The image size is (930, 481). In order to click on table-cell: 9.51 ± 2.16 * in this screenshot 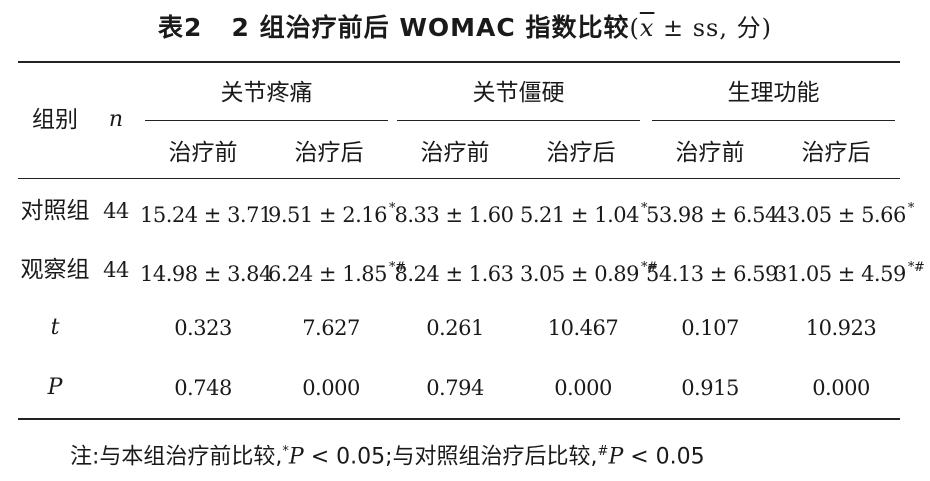, I will do `click(332, 214)`.